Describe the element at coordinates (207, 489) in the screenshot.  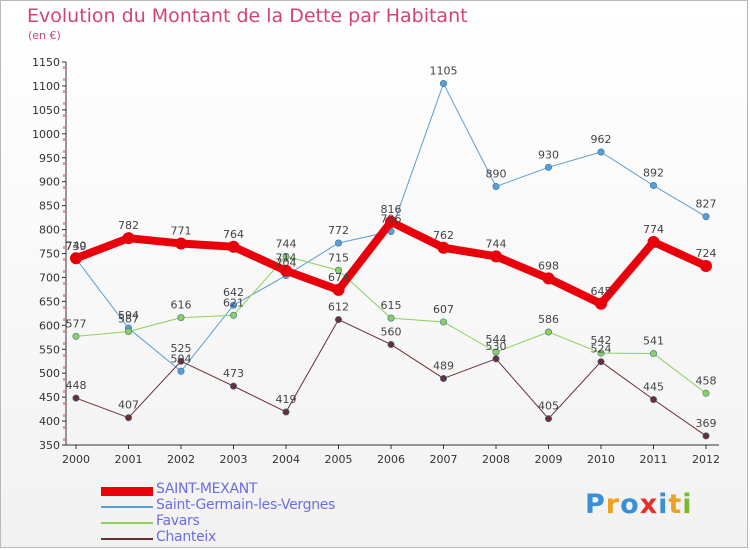
I see `legend-label: SAINT-MEXANT` at that location.